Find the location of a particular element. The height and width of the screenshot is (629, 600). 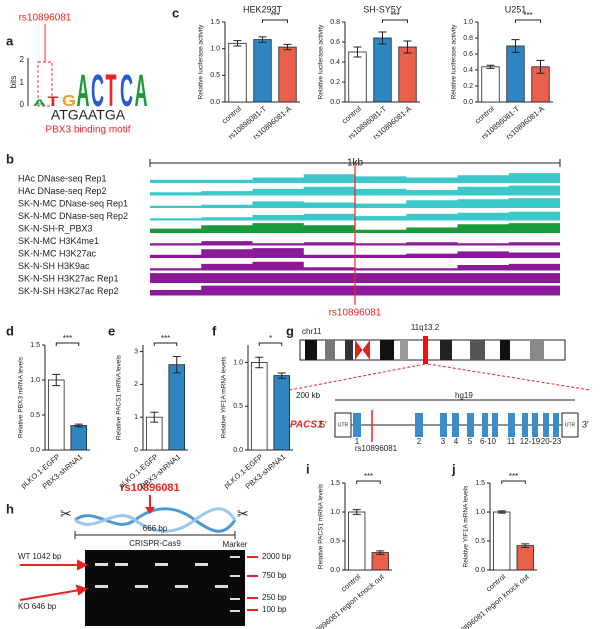

chromosome: chr11 is located at coordinates (312, 331).